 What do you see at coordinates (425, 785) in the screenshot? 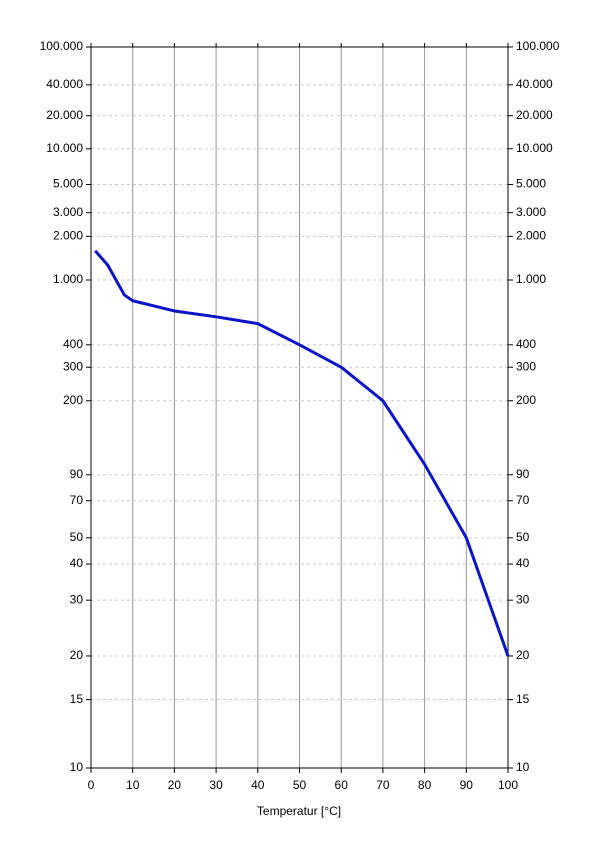
I see `x-tick-label: 80` at bounding box center [425, 785].